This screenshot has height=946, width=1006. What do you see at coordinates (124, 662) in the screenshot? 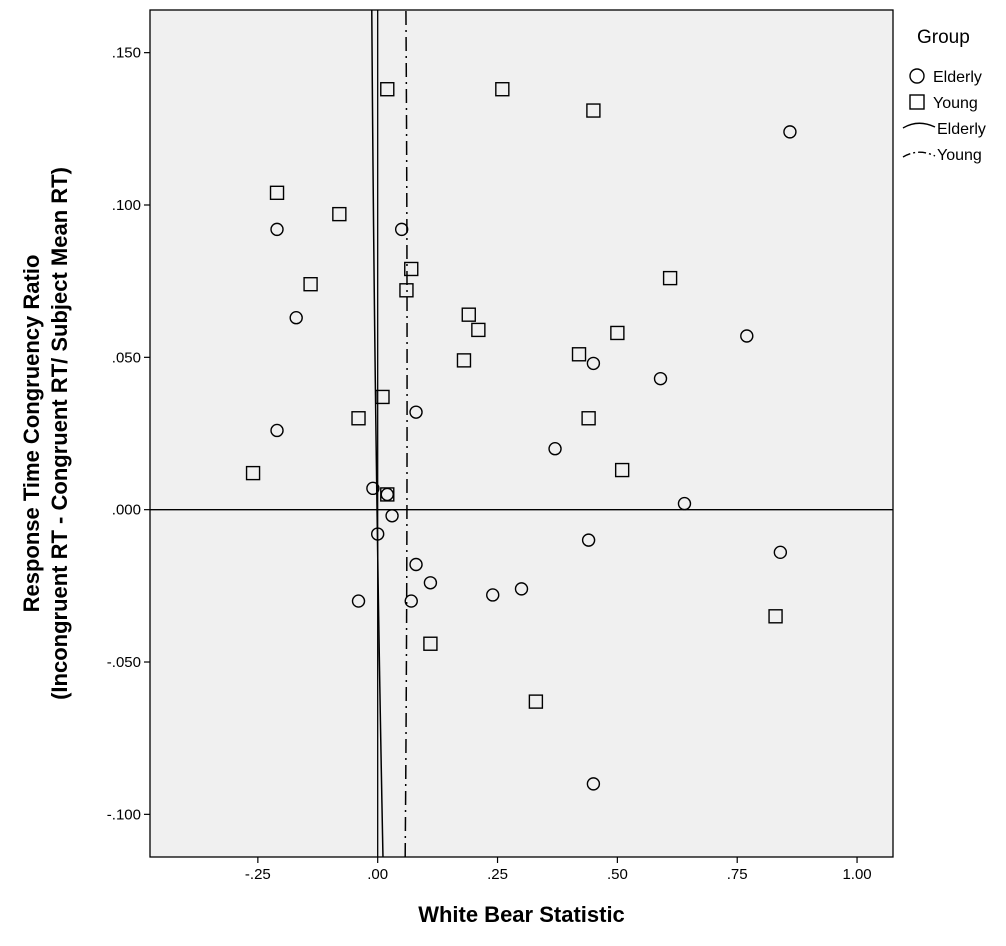
I see `y-tick-label: -.050` at bounding box center [124, 662].